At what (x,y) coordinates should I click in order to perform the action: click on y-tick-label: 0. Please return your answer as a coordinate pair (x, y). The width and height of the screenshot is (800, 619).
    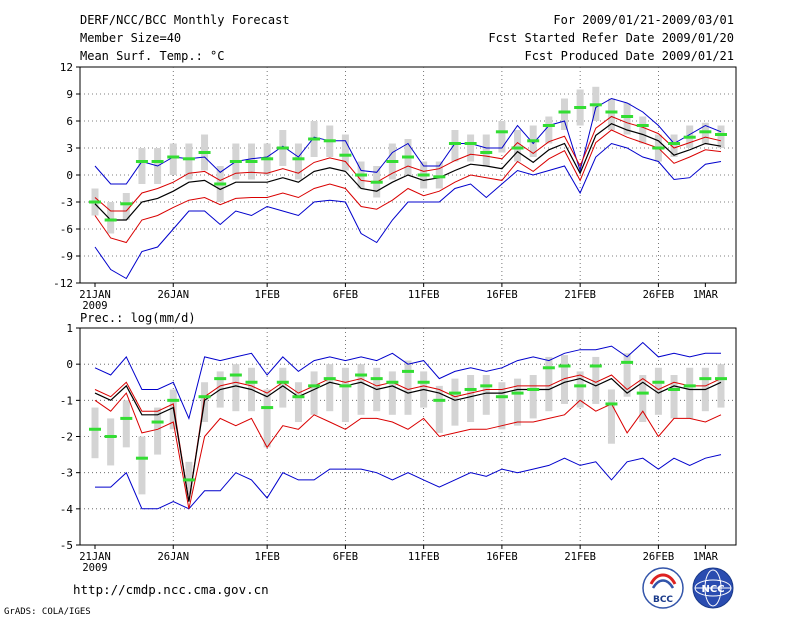
    Looking at the image, I should click on (69, 364).